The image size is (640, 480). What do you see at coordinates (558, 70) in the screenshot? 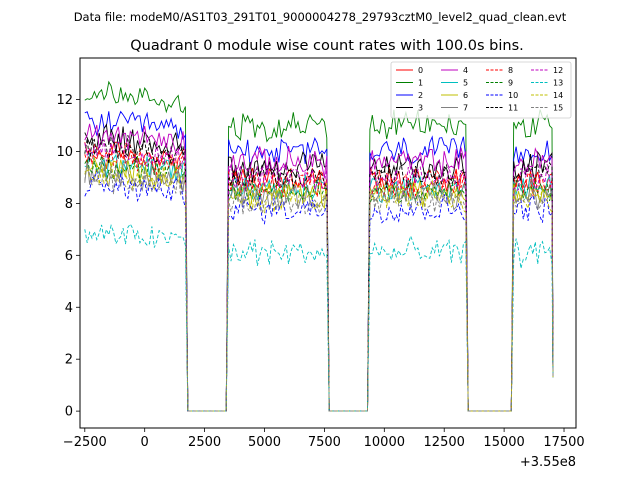
I see `legend-label-12: 12` at bounding box center [558, 70].